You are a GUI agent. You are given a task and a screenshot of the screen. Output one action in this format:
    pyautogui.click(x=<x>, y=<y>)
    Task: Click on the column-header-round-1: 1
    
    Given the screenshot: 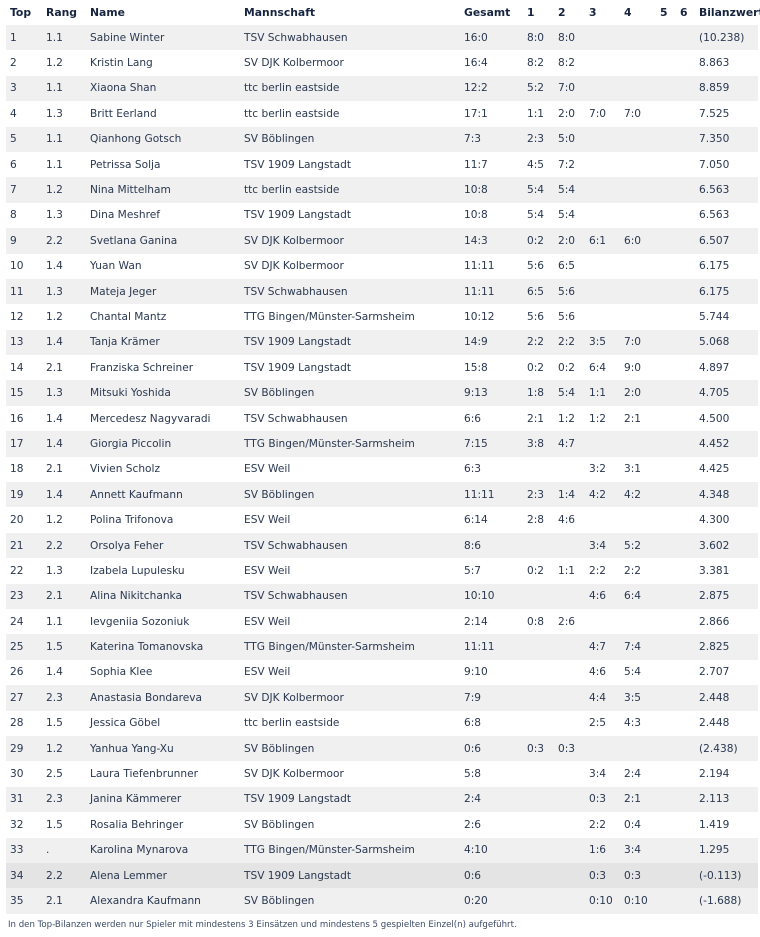 What is the action you would take?
    pyautogui.click(x=531, y=12)
    